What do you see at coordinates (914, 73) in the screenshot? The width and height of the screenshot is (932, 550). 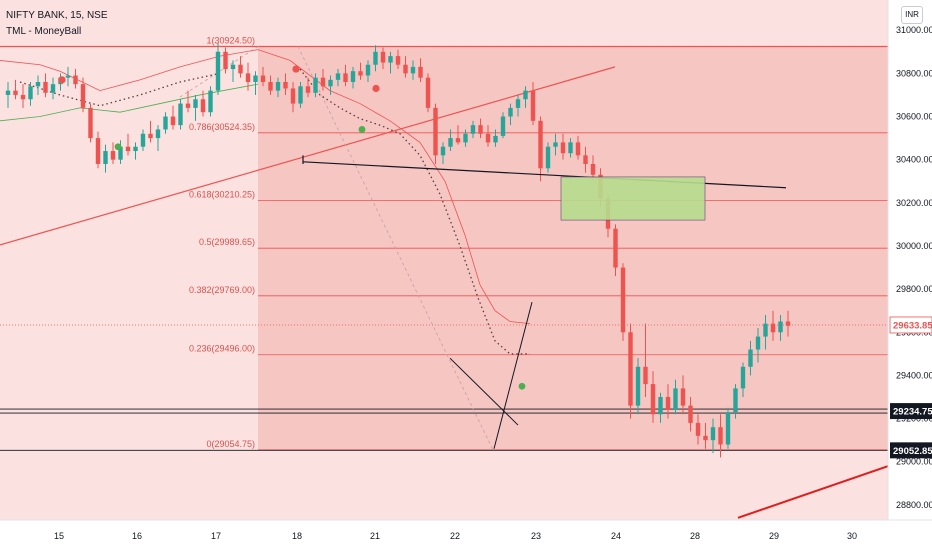 I see `price-tick-label: 30800.00` at bounding box center [914, 73].